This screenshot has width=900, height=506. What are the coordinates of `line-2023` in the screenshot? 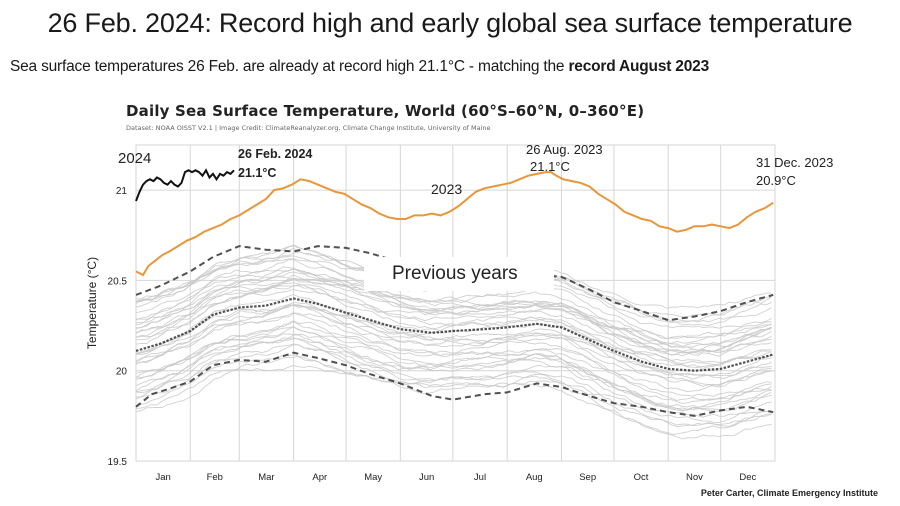 It's located at (454, 224).